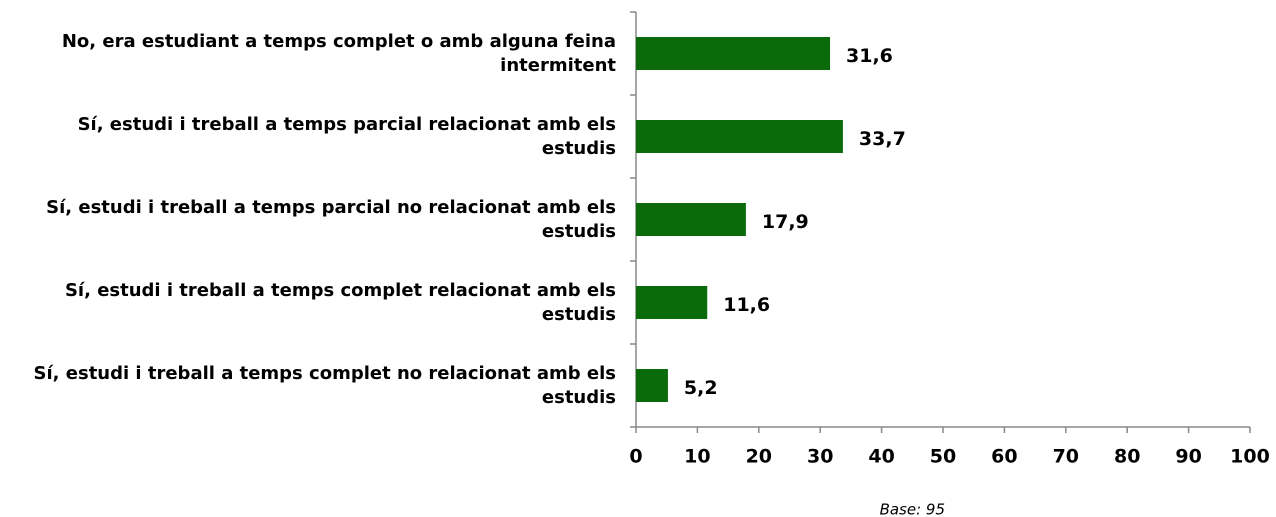 The image size is (1276, 517). I want to click on x-tick-label: 90, so click(1188, 457).